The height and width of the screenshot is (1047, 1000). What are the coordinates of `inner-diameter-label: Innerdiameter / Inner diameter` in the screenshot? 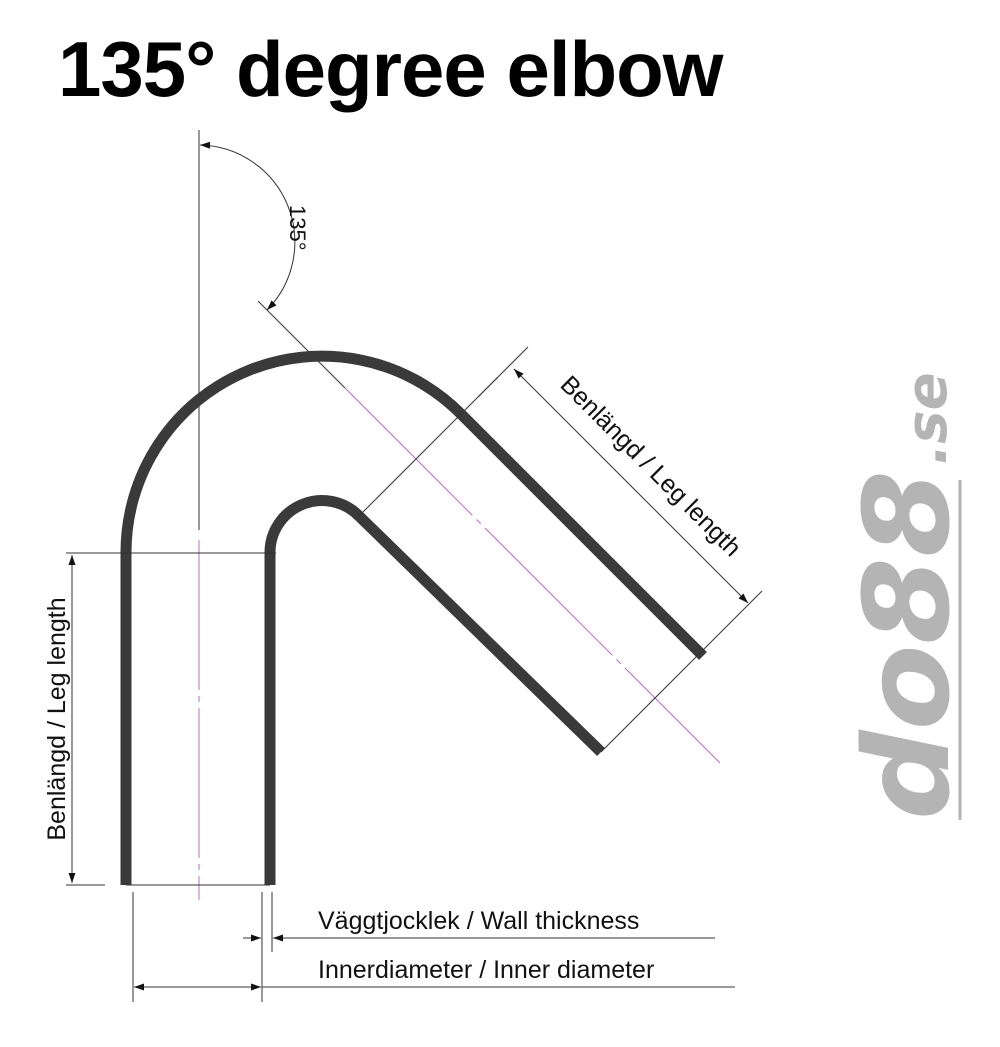 It's located at (486, 970).